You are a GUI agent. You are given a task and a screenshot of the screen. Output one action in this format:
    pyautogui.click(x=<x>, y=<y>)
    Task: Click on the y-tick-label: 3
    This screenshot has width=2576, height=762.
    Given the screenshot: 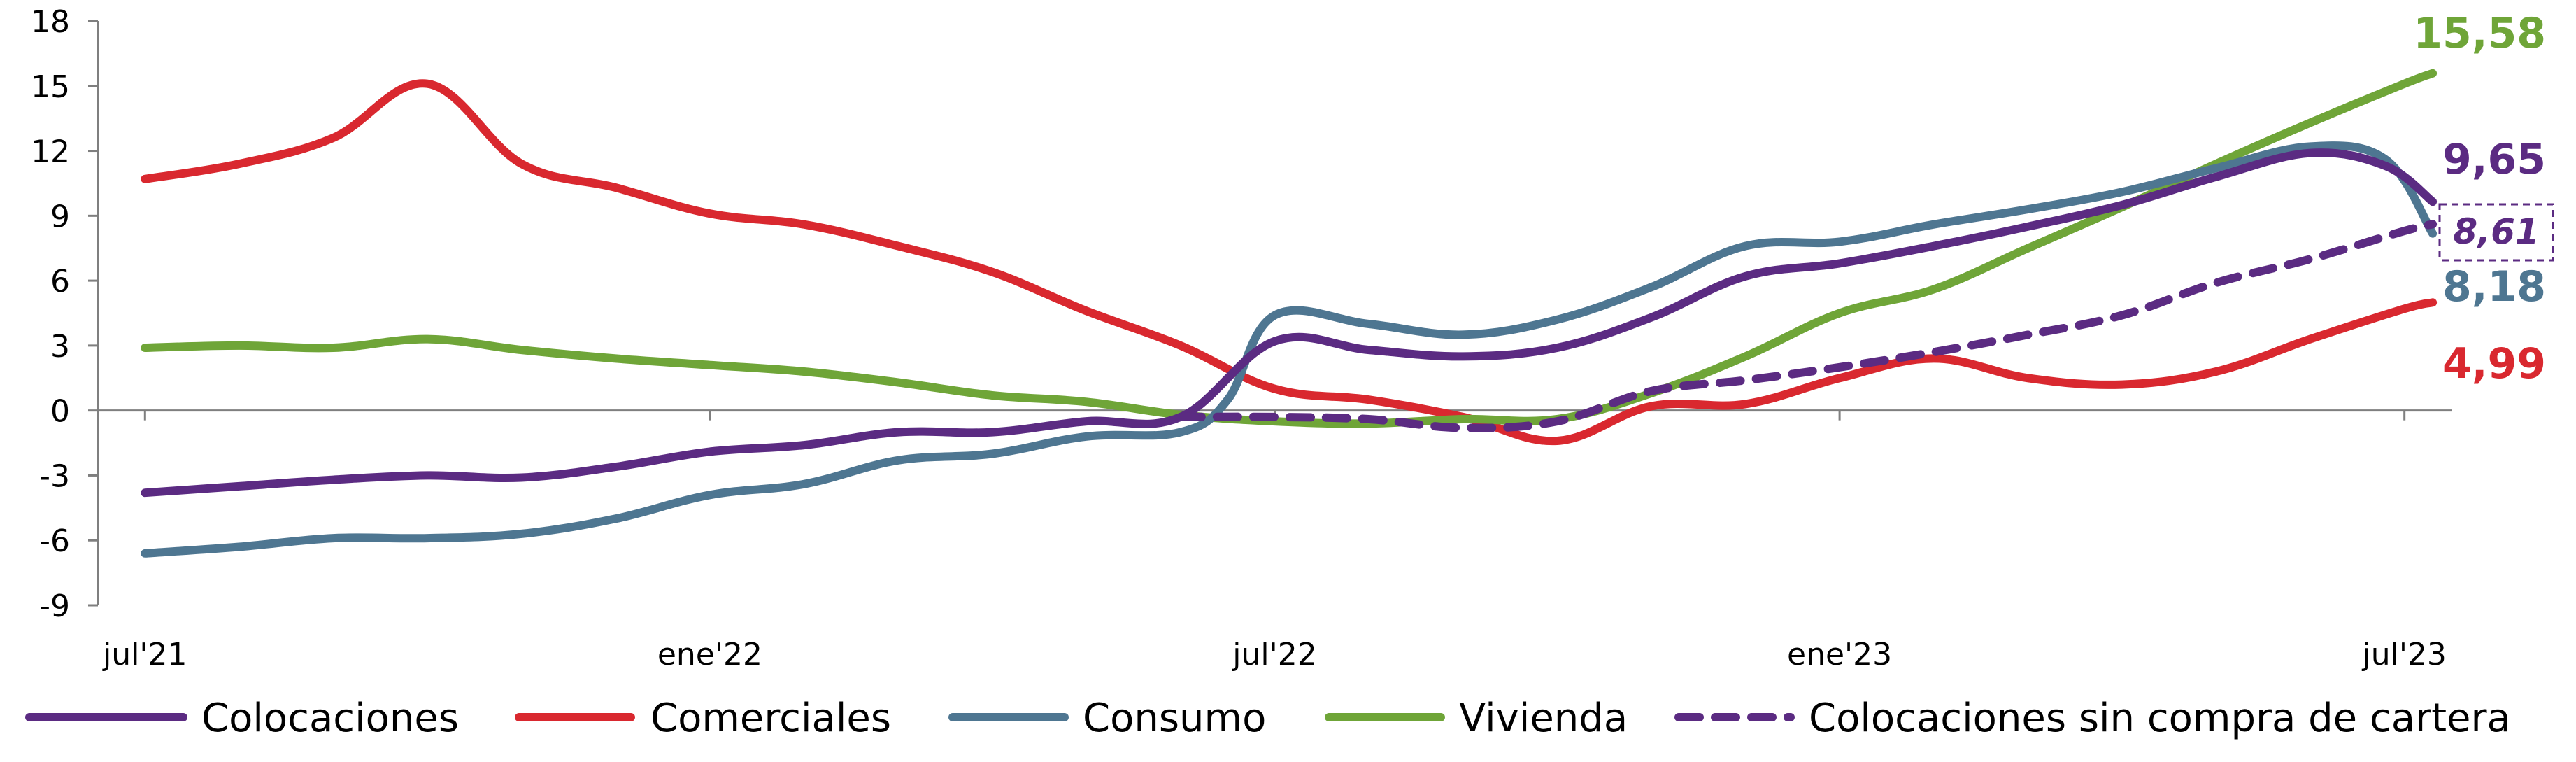 What is the action you would take?
    pyautogui.click(x=60, y=347)
    